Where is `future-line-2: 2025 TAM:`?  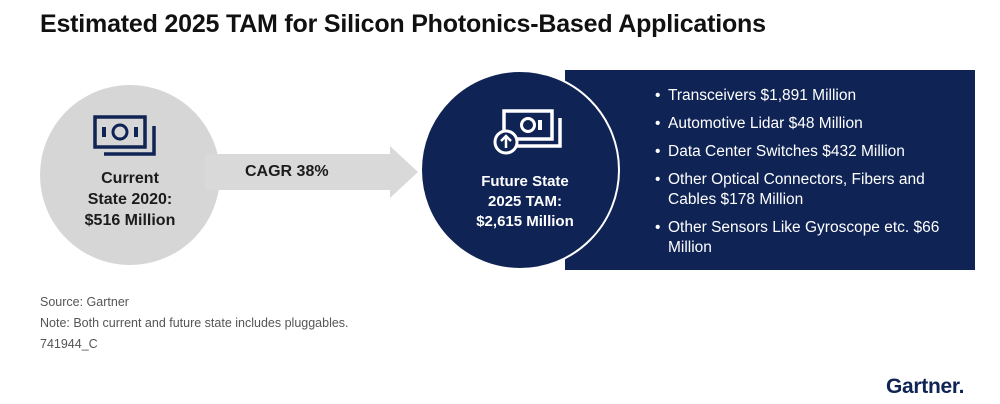 future-line-2: 2025 TAM: is located at coordinates (525, 201).